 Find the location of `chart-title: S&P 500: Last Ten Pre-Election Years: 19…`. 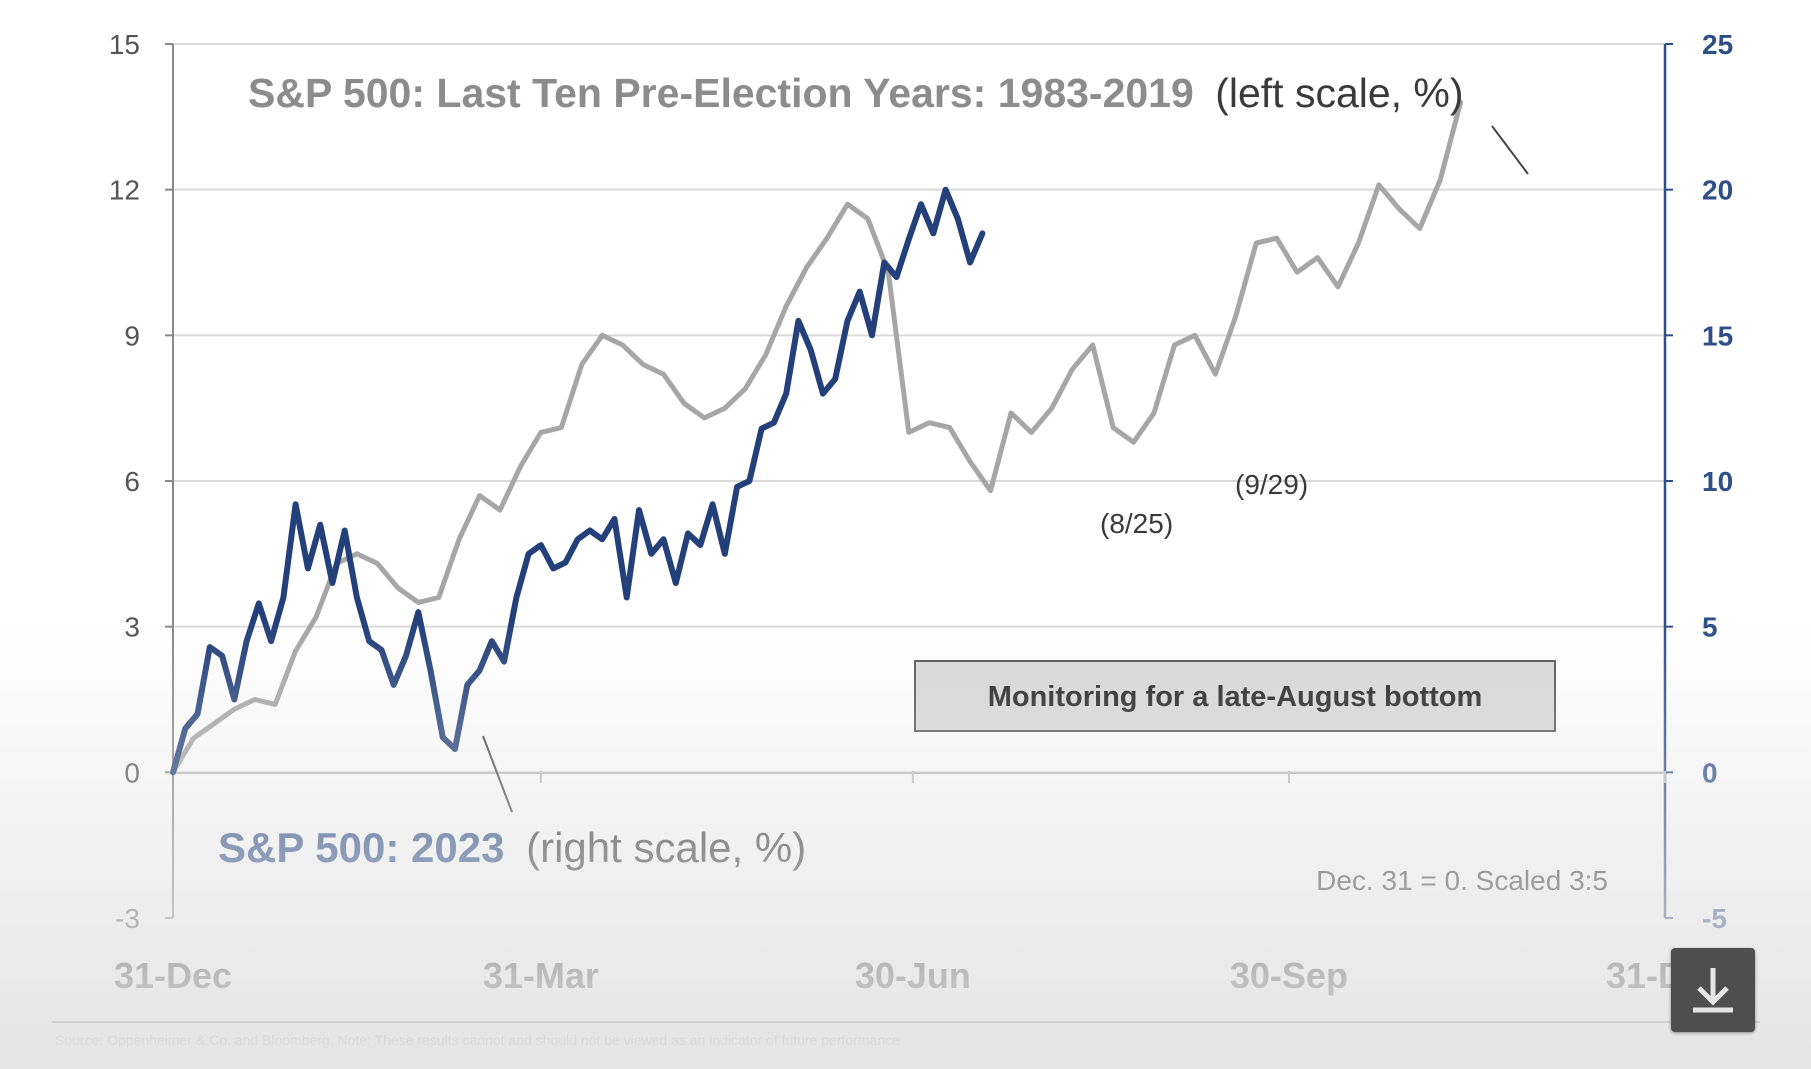

chart-title: S&P 500: Last Ten Pre-Election Years: 19… is located at coordinates (856, 93).